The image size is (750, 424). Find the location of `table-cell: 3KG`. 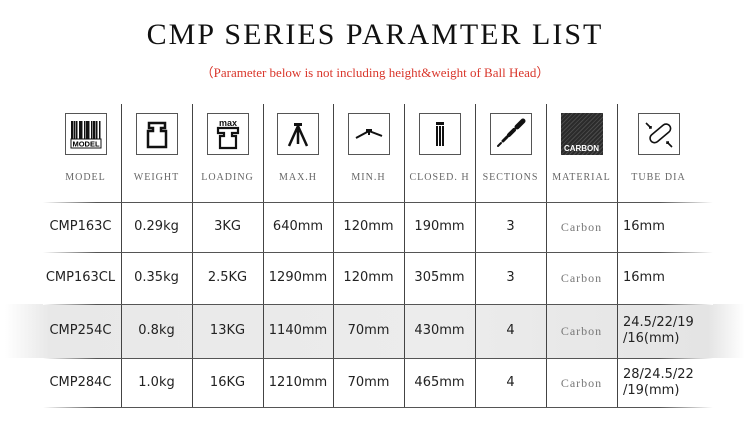

table-cell: 3KG is located at coordinates (227, 226).